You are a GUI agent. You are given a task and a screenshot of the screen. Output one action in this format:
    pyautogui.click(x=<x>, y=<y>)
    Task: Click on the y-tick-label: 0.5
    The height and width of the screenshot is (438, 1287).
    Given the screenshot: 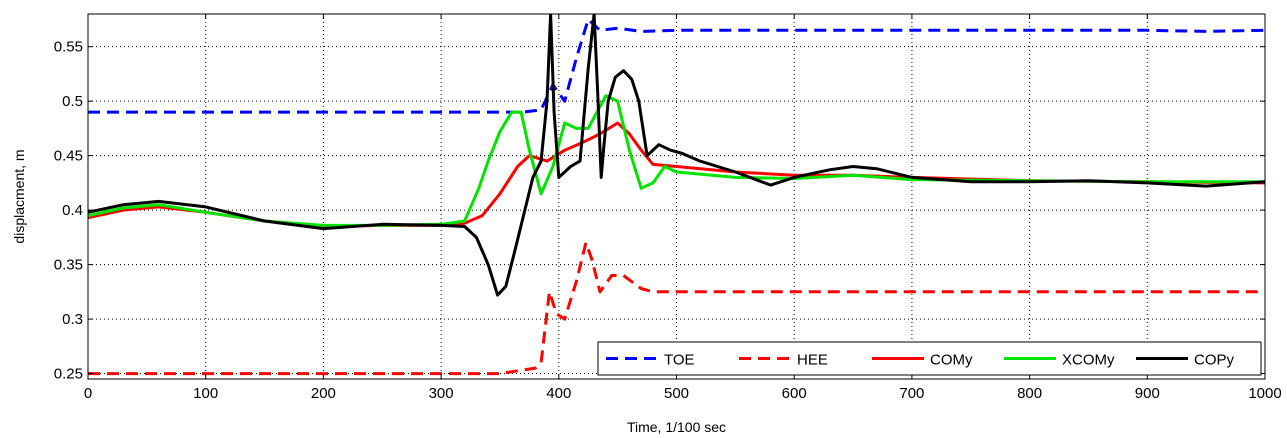 What is the action you would take?
    pyautogui.click(x=72, y=101)
    